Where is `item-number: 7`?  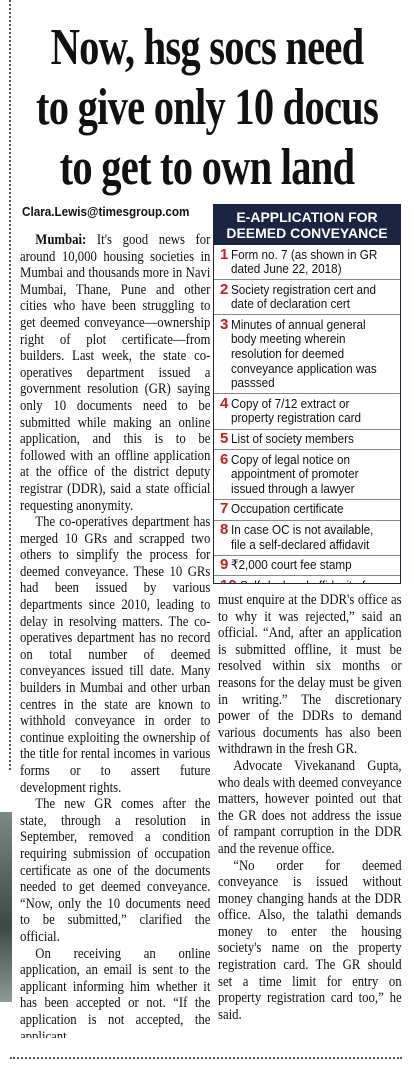
item-number: 7 is located at coordinates (224, 509).